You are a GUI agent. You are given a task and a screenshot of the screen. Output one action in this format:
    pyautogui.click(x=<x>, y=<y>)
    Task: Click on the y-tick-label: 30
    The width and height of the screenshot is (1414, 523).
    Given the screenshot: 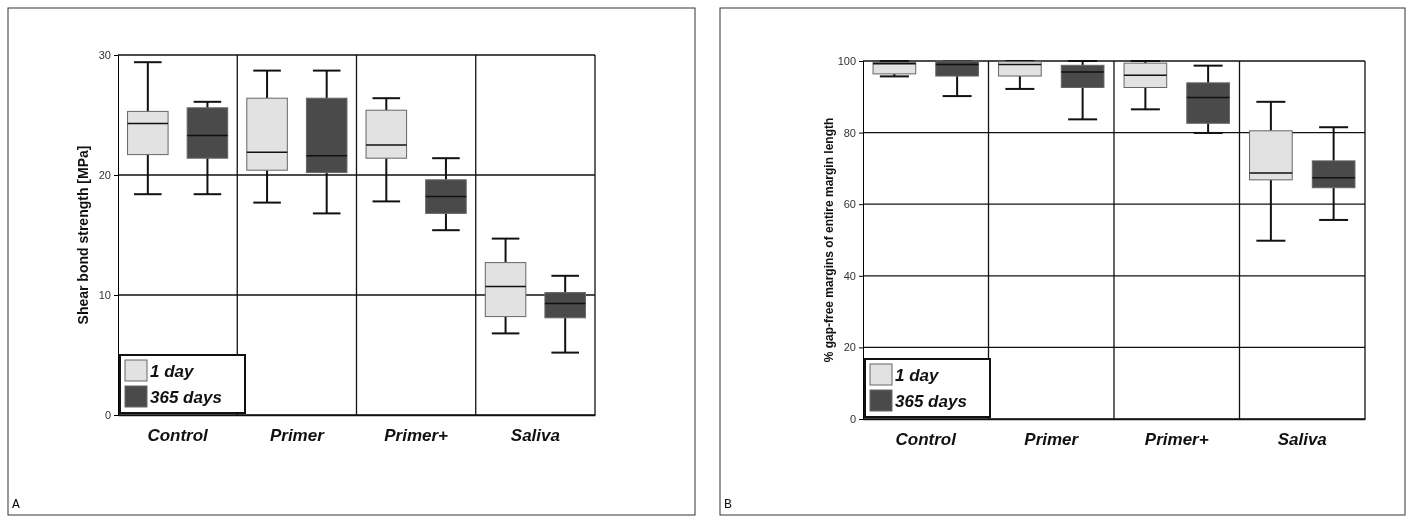 What is the action you would take?
    pyautogui.click(x=104, y=55)
    